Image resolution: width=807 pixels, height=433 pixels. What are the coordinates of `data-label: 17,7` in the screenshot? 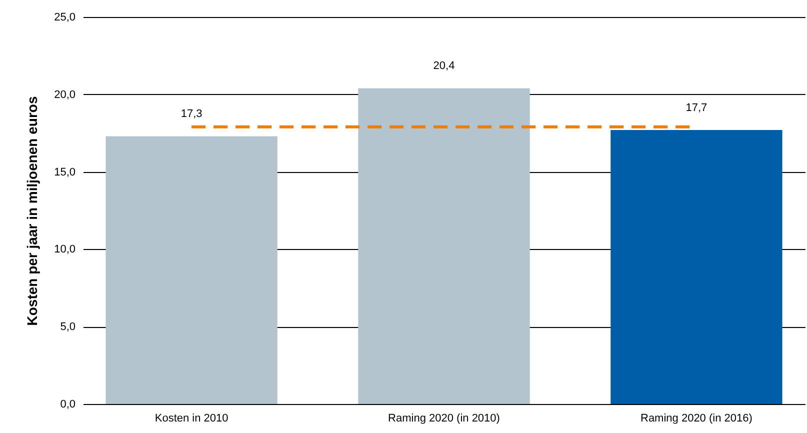 It's located at (697, 108).